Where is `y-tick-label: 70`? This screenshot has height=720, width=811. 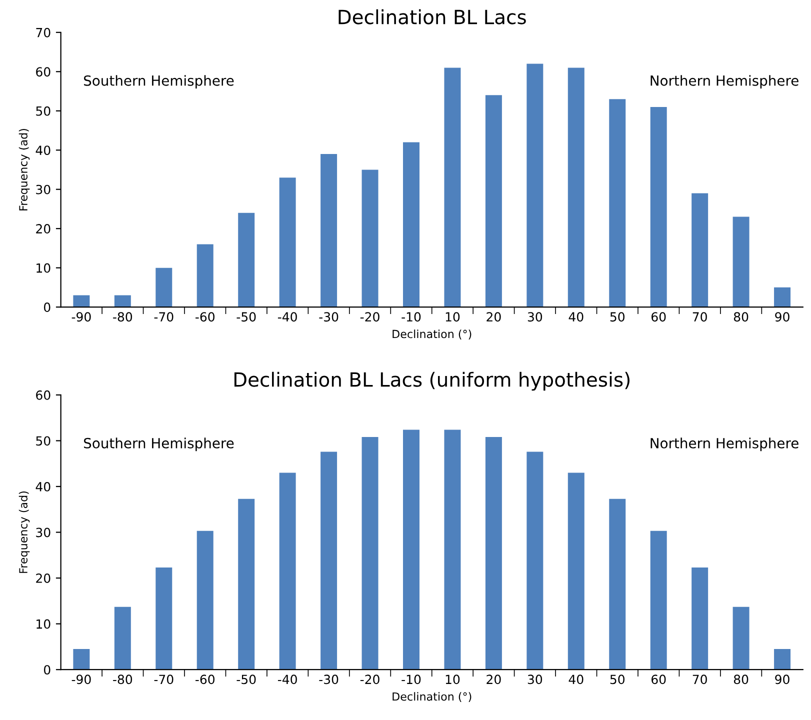 y-tick-label: 70 is located at coordinates (43, 33).